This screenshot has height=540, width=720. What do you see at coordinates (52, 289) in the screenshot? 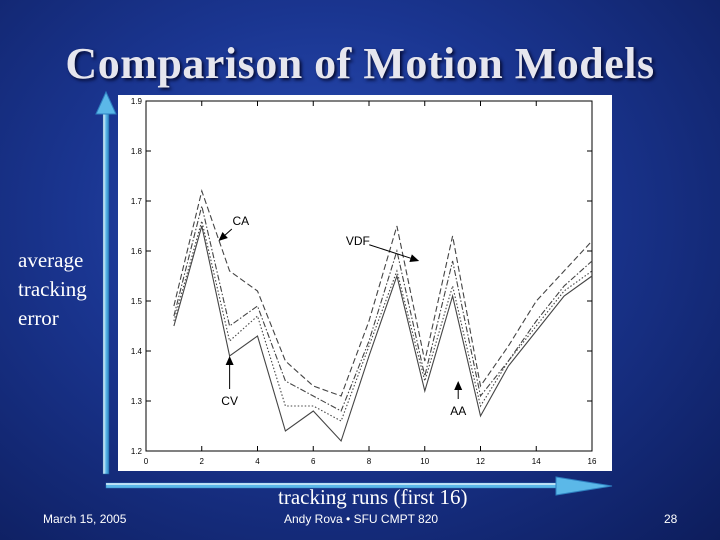
I see `y-axis-label-line: tracking` at bounding box center [52, 289].